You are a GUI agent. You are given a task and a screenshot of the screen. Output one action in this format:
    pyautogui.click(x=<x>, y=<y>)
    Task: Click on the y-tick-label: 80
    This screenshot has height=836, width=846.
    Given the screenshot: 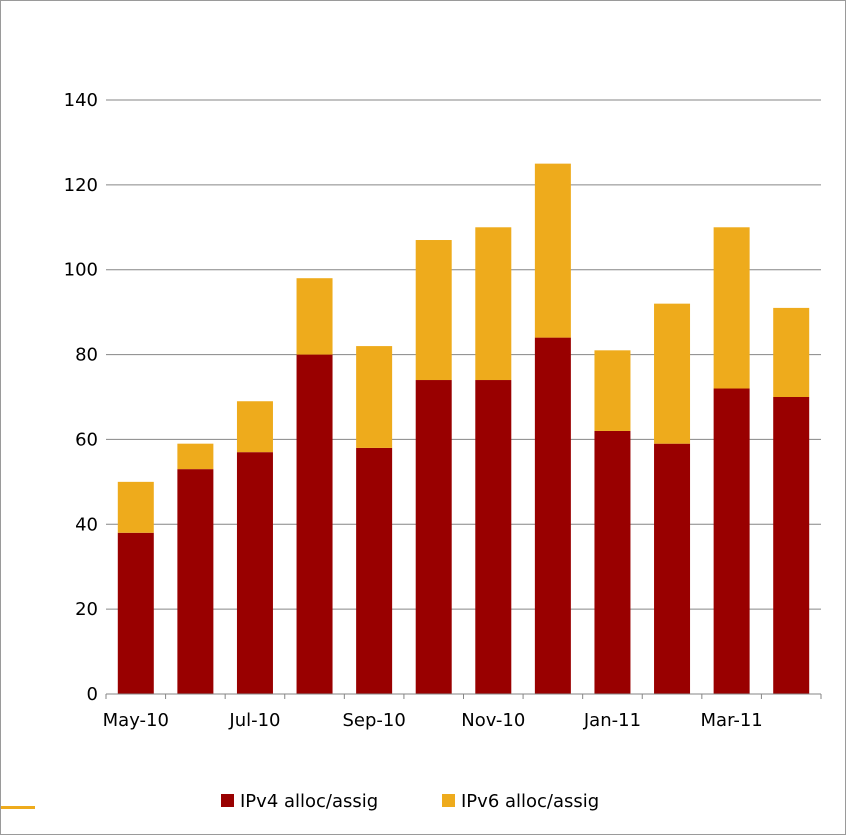 What is the action you would take?
    pyautogui.click(x=86, y=355)
    